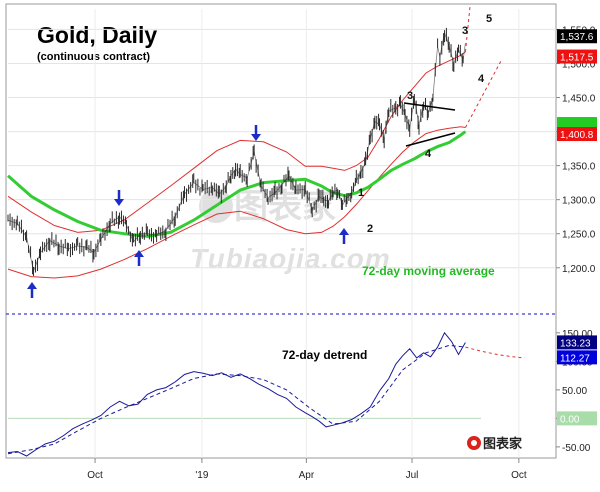  What do you see at coordinates (428, 271) in the screenshot?
I see `ma-annotation: 72-day moving average` at bounding box center [428, 271].